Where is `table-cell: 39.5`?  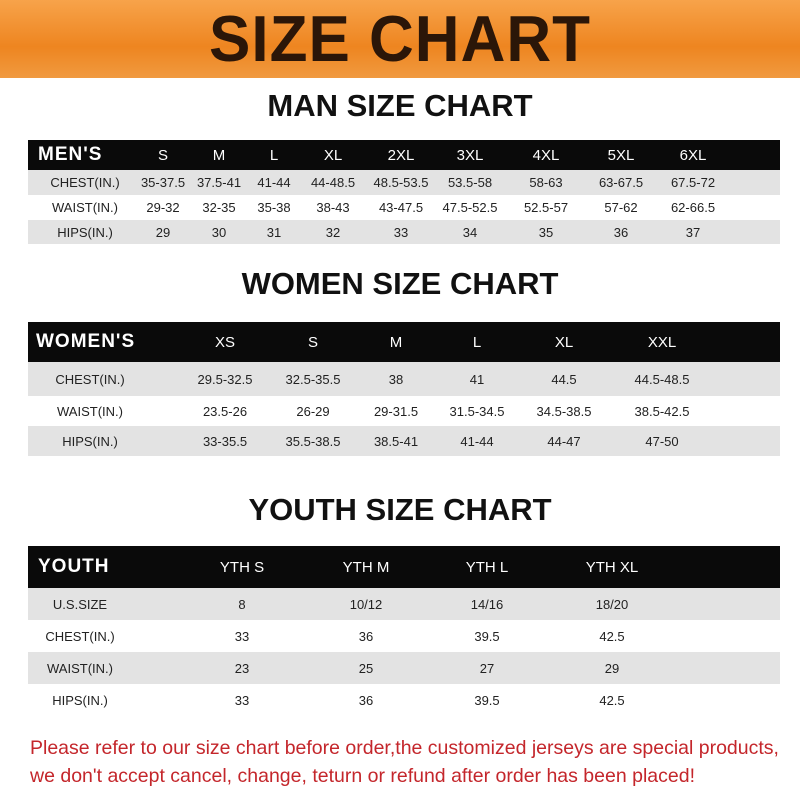
table-cell: 39.5 is located at coordinates (487, 700).